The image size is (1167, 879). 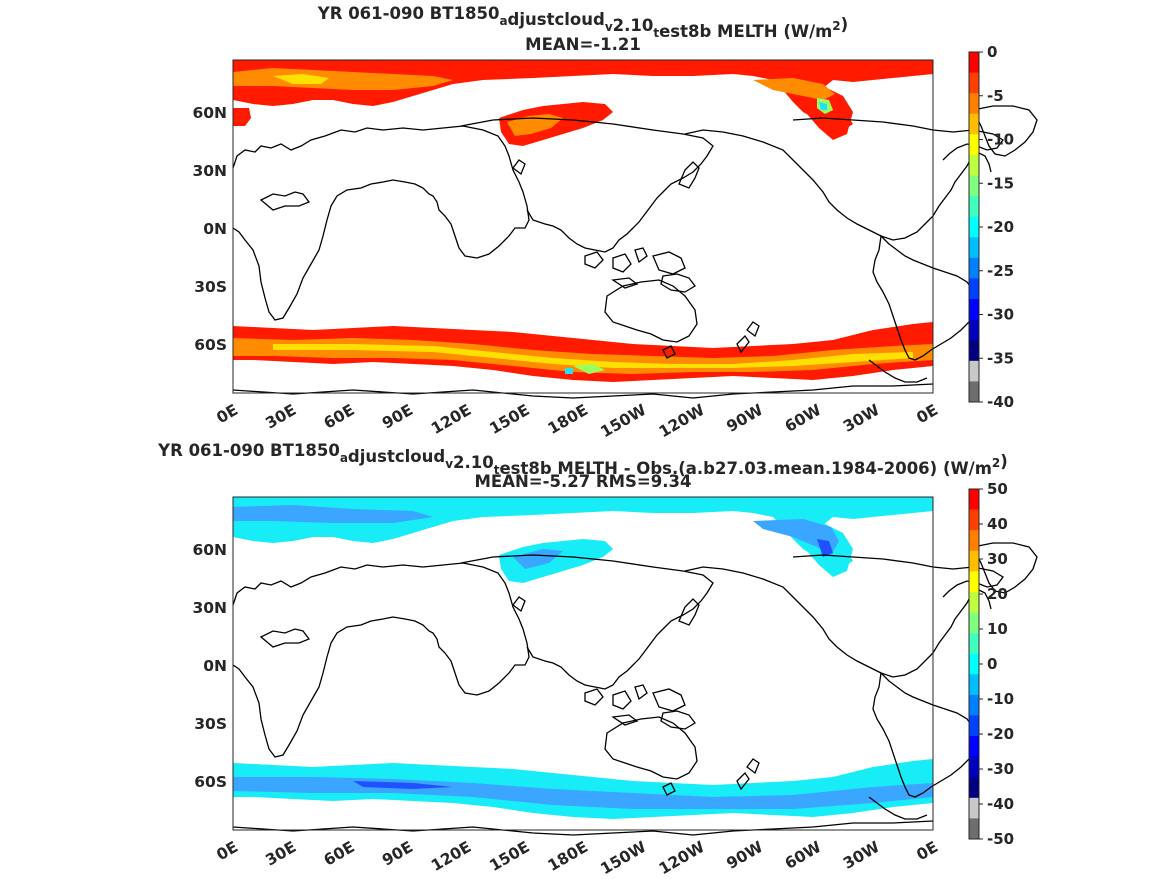 I want to click on panel2-southern-dark, so click(x=403, y=785).